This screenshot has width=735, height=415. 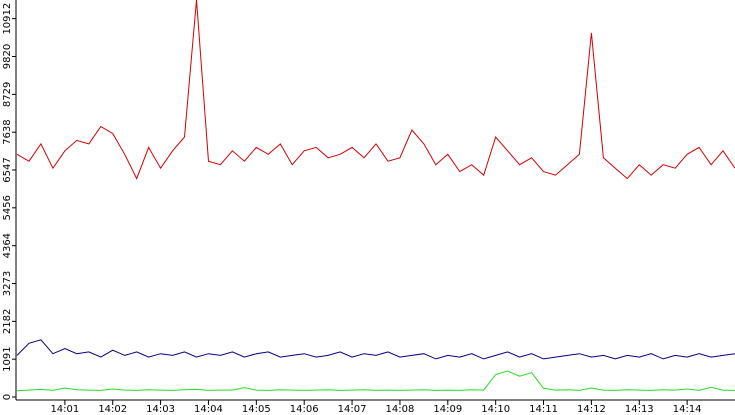 I want to click on y-tick-label: 2182, so click(x=7, y=321).